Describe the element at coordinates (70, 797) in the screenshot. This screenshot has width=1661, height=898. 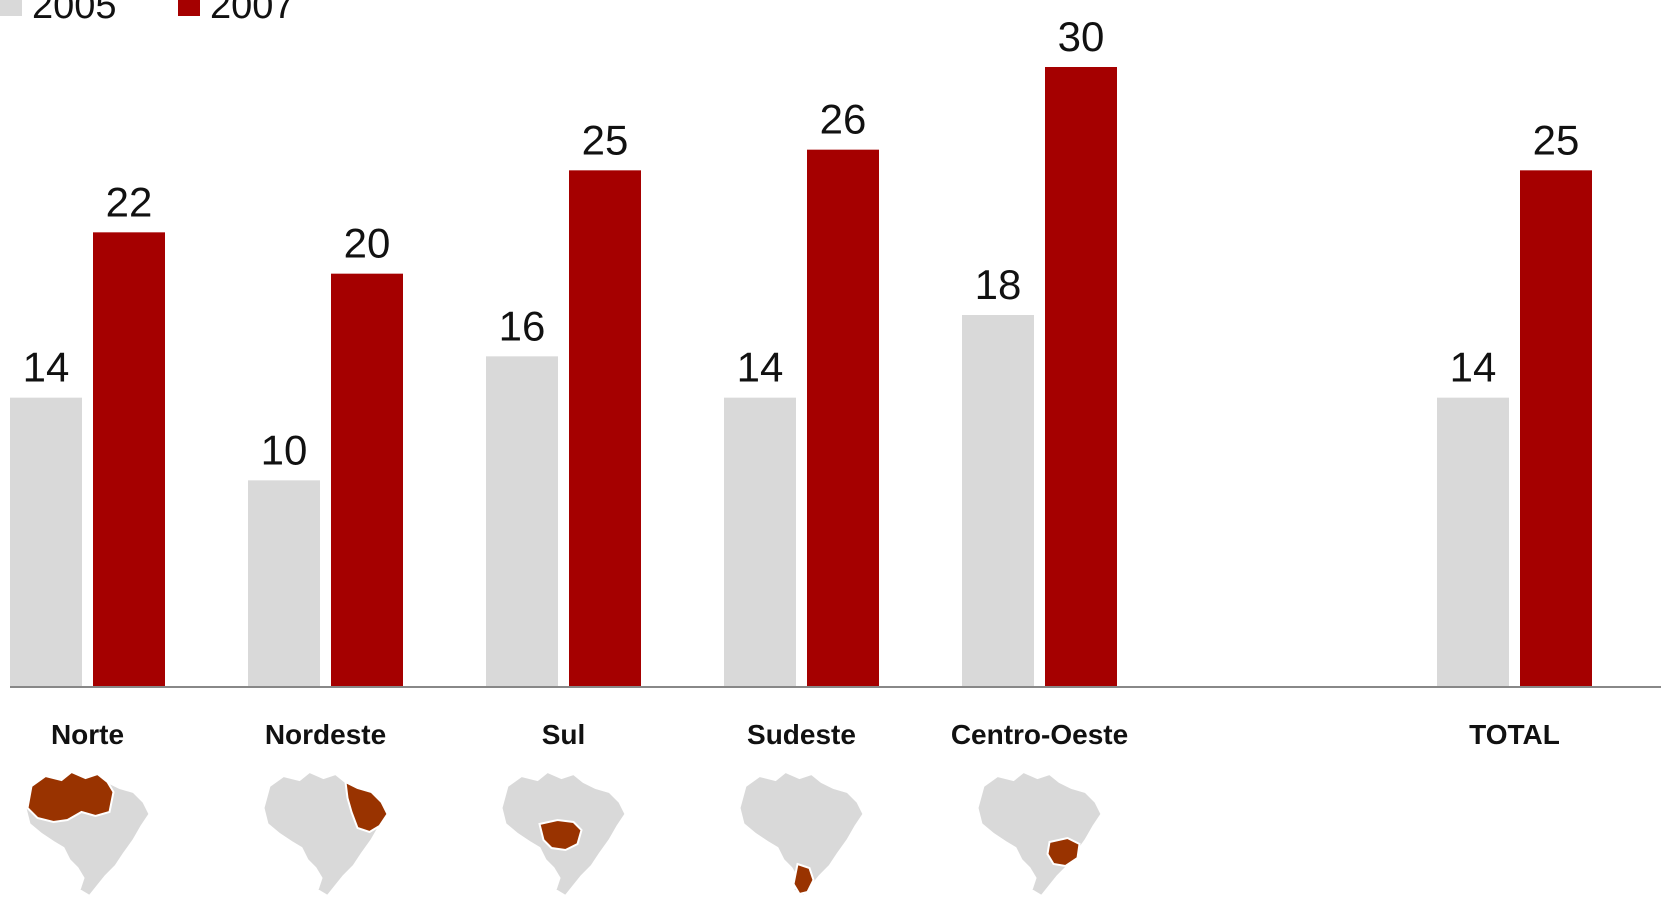
I see `map-highlight-norte` at that location.